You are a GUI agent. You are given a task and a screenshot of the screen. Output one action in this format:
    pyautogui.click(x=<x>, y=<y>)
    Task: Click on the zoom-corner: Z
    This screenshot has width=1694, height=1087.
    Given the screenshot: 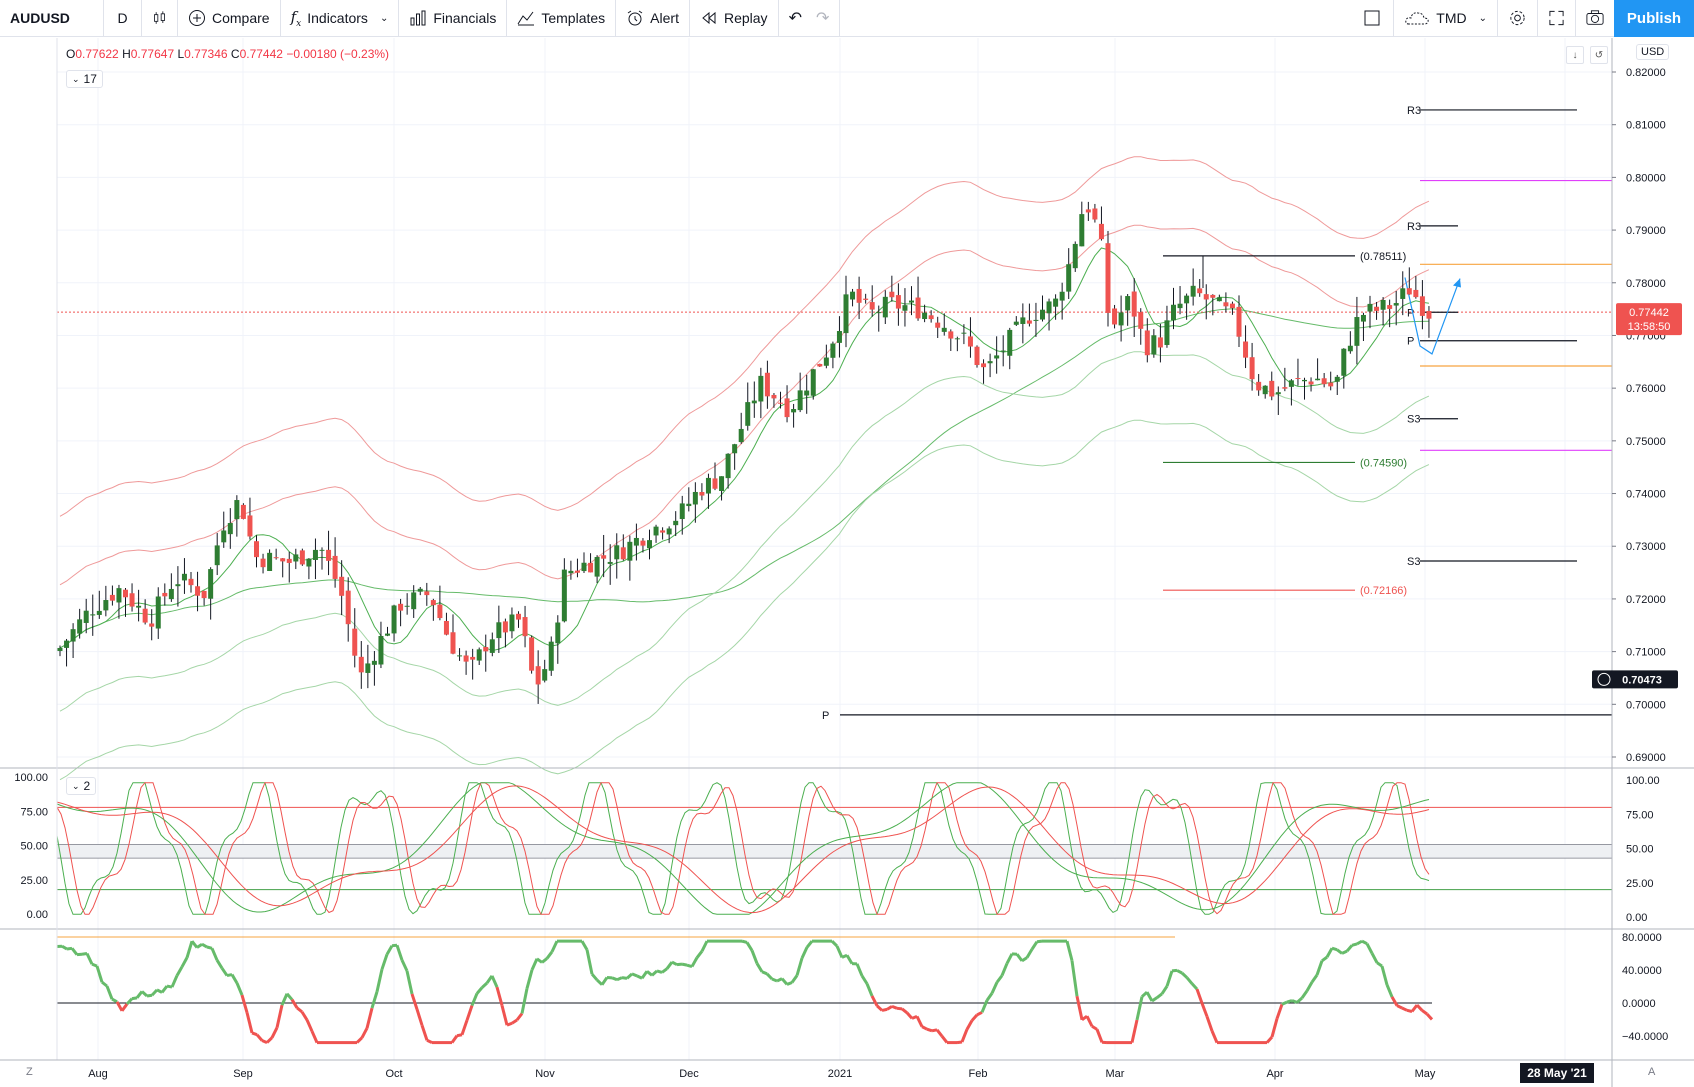 What is the action you would take?
    pyautogui.click(x=29, y=1072)
    